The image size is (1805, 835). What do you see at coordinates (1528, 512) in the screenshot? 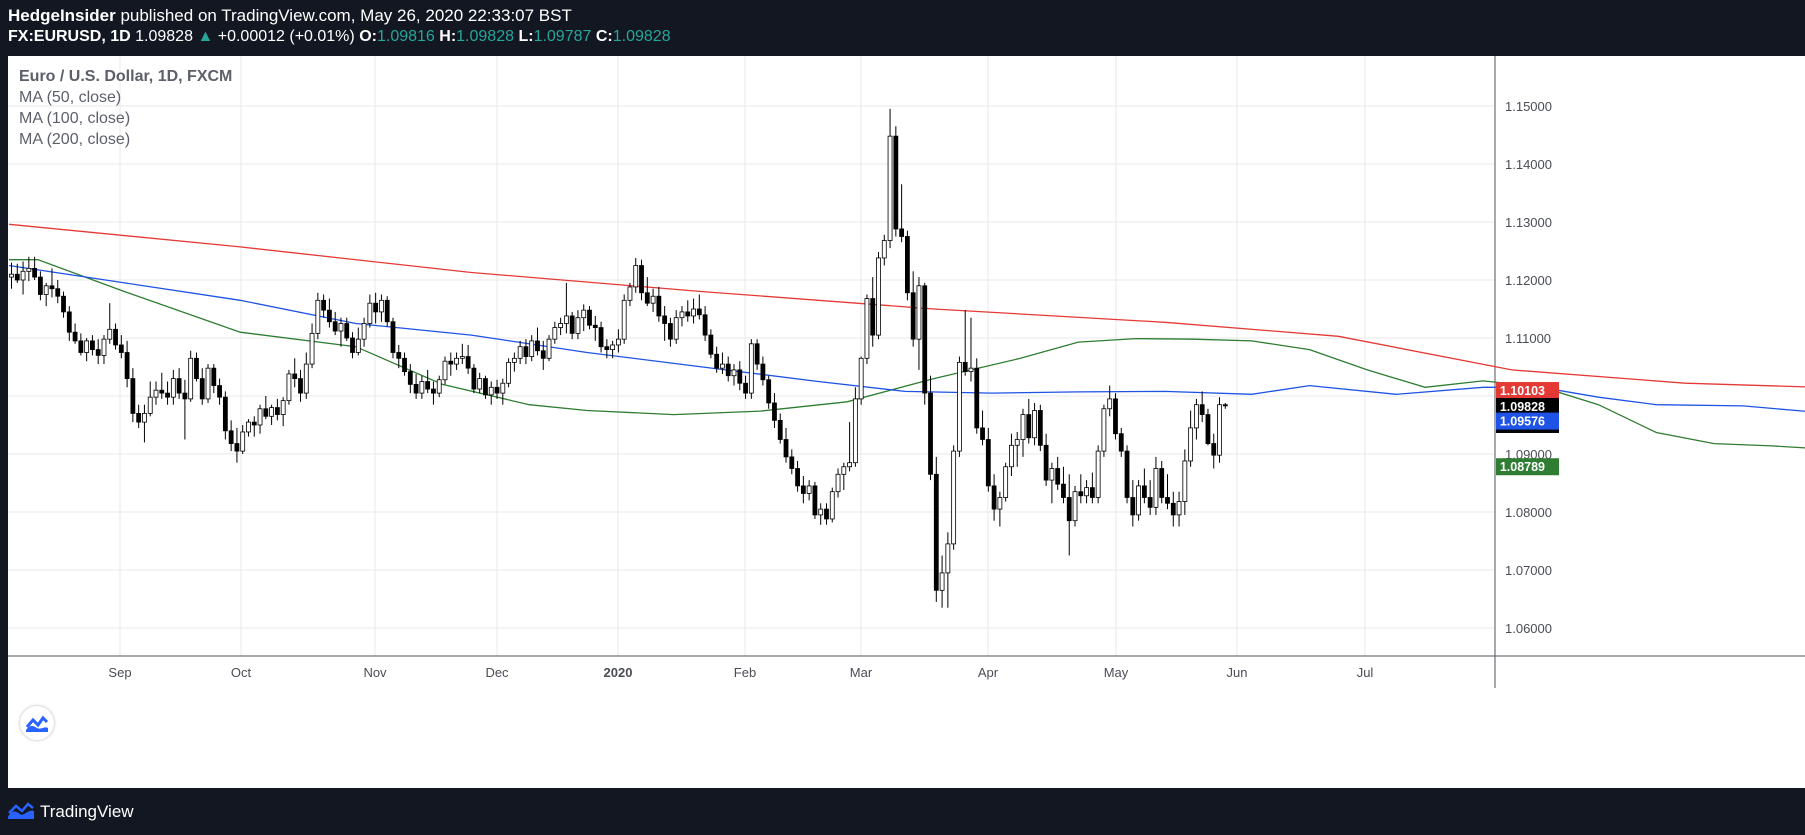
I see `y-tick-label: 1.08000` at bounding box center [1528, 512].